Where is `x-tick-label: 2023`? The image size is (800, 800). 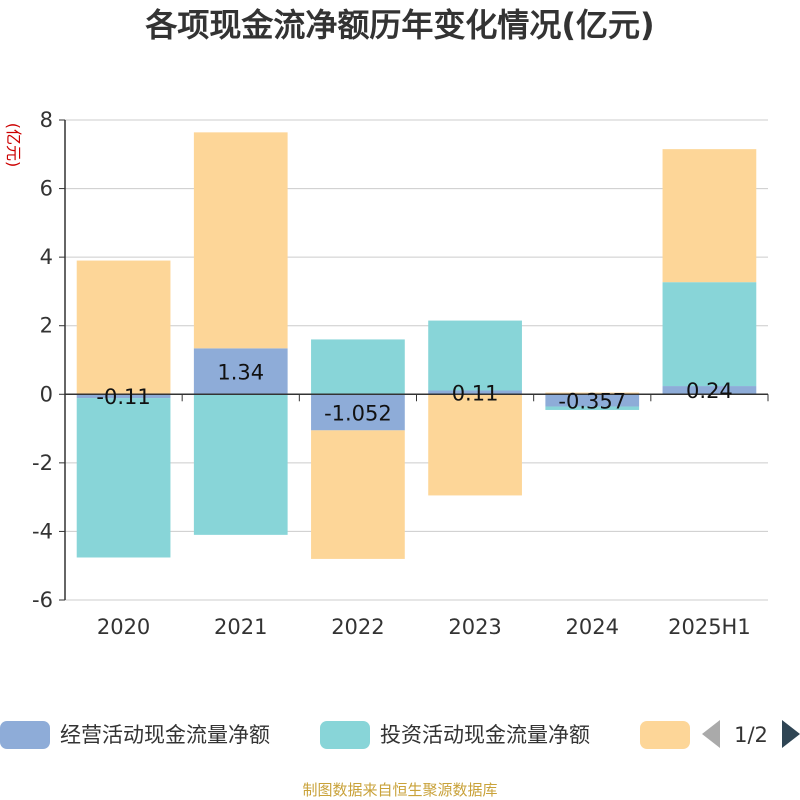 x-tick-label: 2023 is located at coordinates (474, 627).